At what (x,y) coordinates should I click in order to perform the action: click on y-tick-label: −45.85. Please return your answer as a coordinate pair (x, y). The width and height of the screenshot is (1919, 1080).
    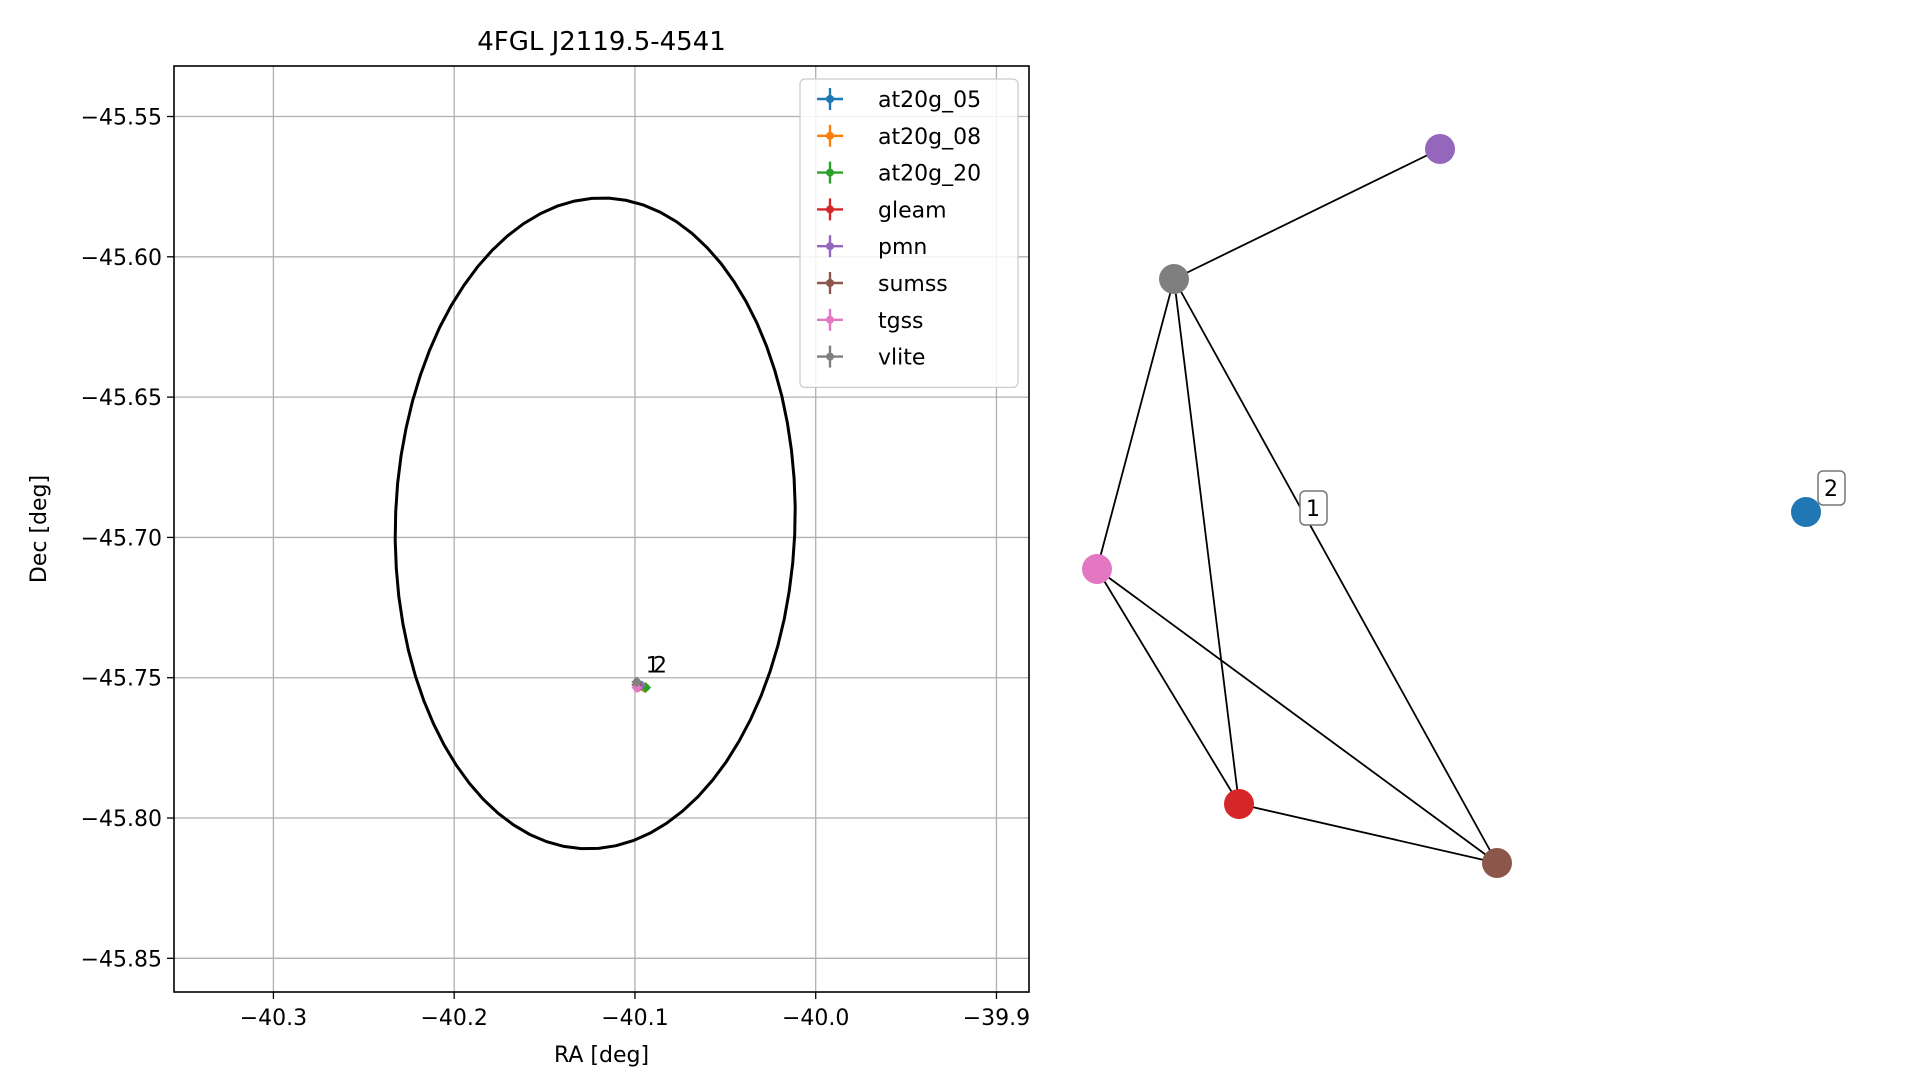
    Looking at the image, I should click on (121, 959).